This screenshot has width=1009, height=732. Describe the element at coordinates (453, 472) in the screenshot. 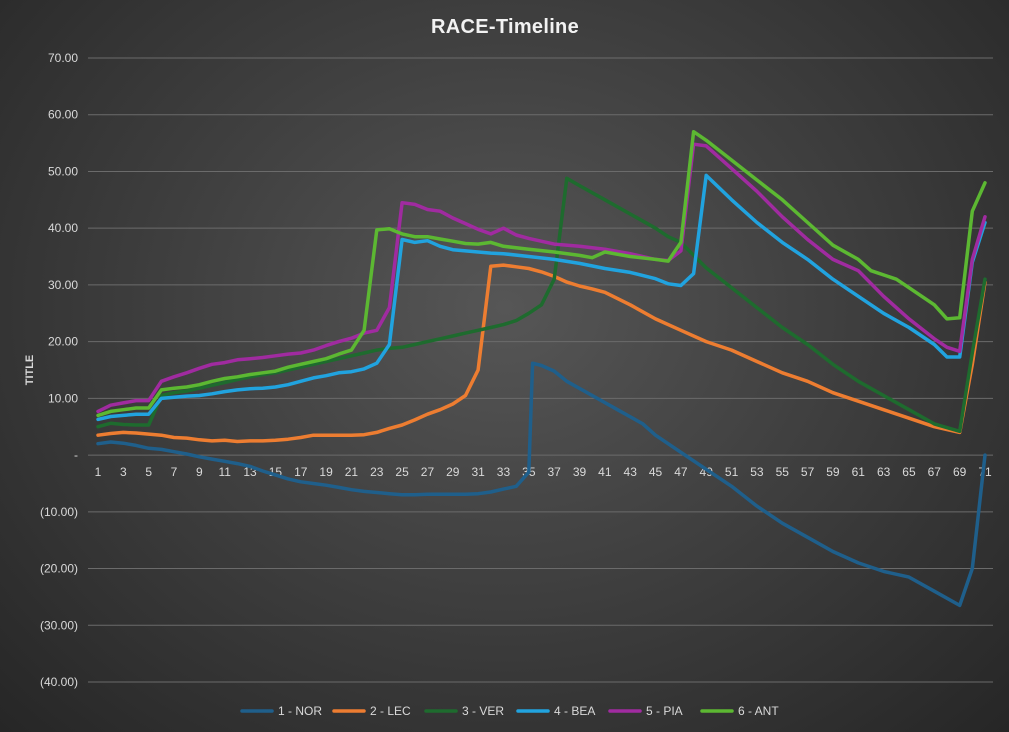

I see `x-tick-label: 29` at that location.